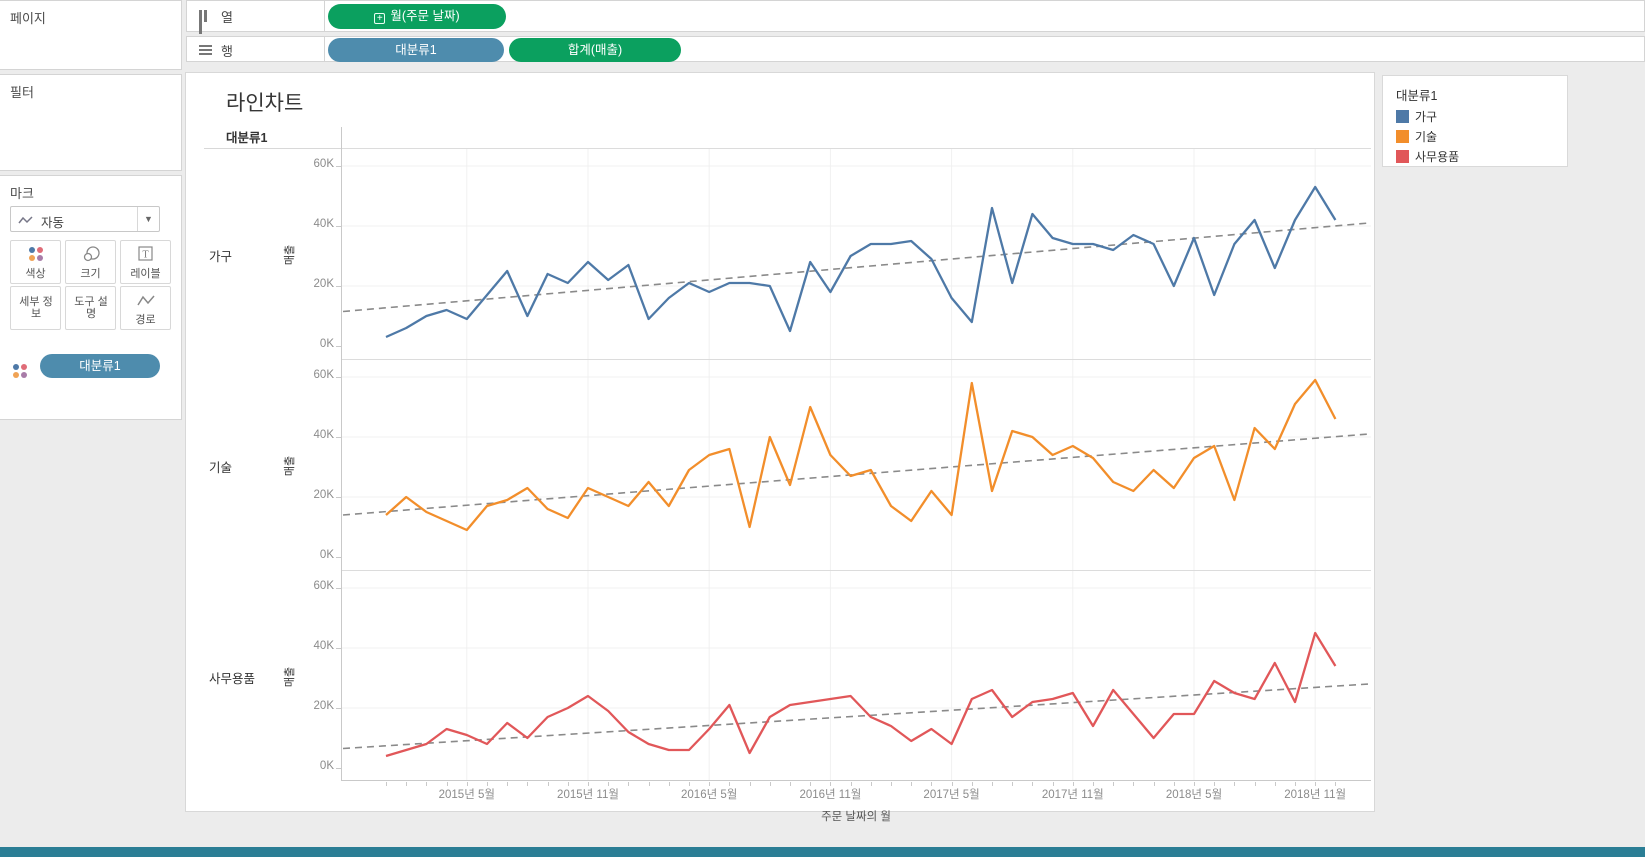 This screenshot has height=857, width=1645. What do you see at coordinates (466, 795) in the screenshot?
I see `x-axis-tick-label: 2015년 5월` at bounding box center [466, 795].